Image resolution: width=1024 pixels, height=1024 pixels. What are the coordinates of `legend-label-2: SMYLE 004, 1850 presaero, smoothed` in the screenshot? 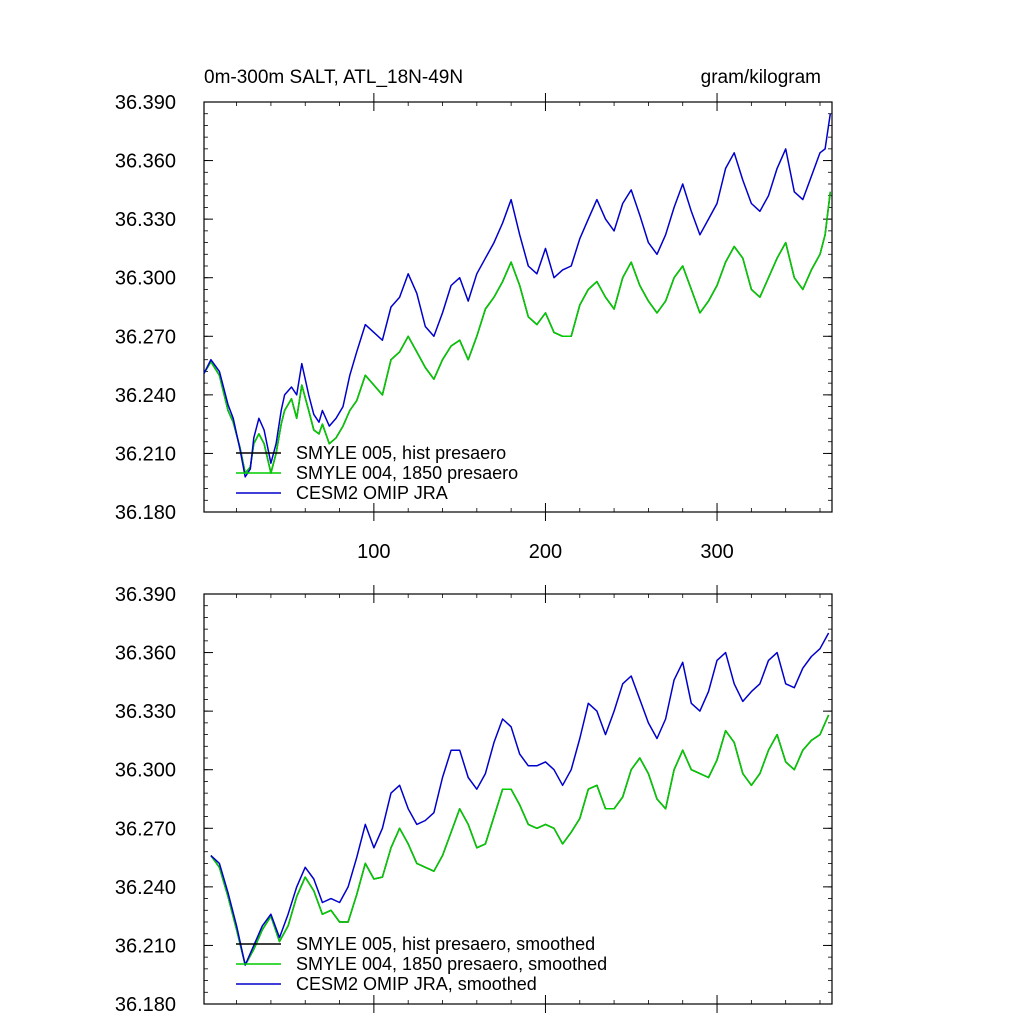 It's located at (451, 964).